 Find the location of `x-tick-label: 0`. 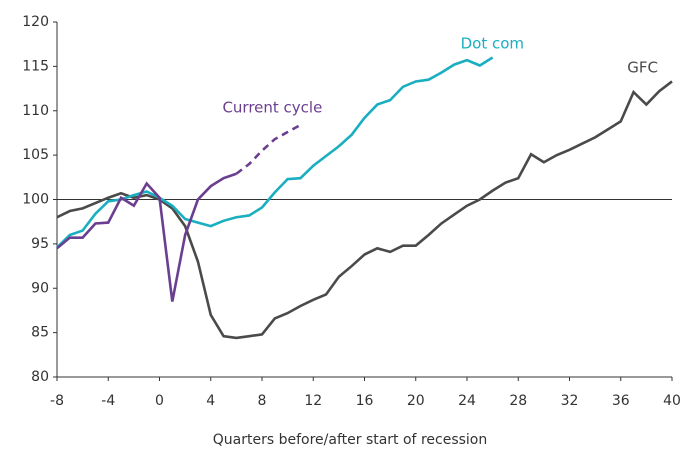

x-tick-label: 0 is located at coordinates (159, 401).